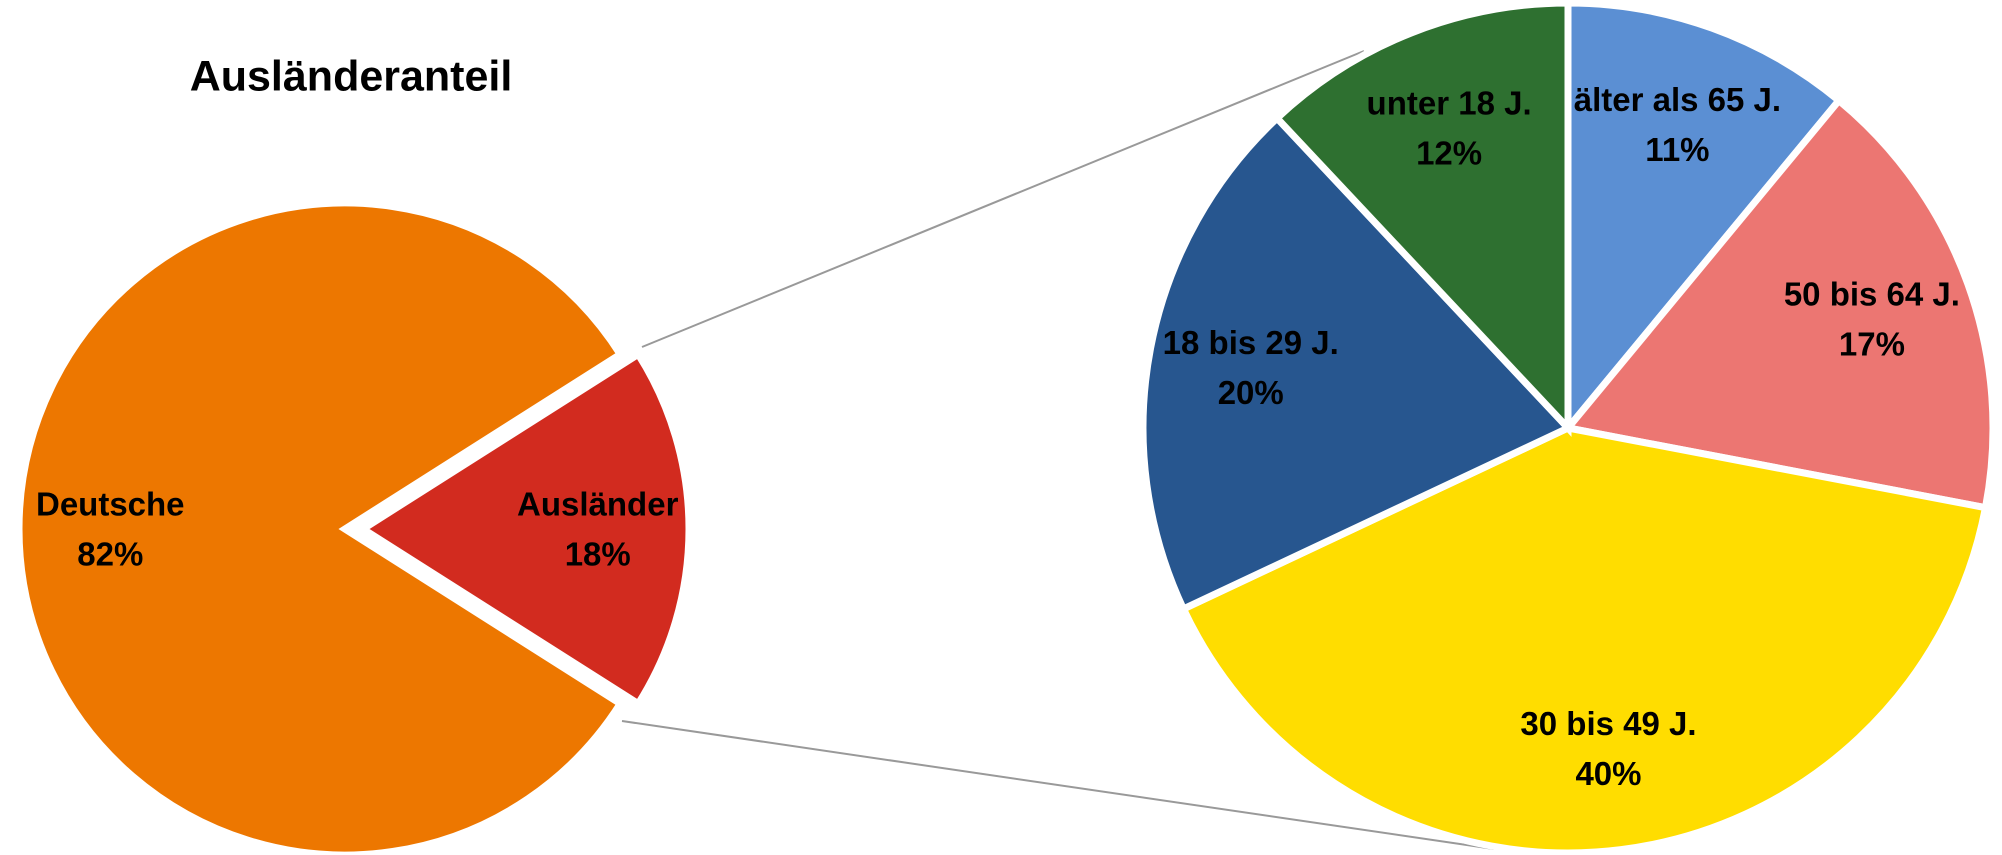 Image resolution: width=2002 pixels, height=855 pixels. Describe the element at coordinates (1449, 152) in the screenshot. I see `slice-value-label: 12%` at that location.